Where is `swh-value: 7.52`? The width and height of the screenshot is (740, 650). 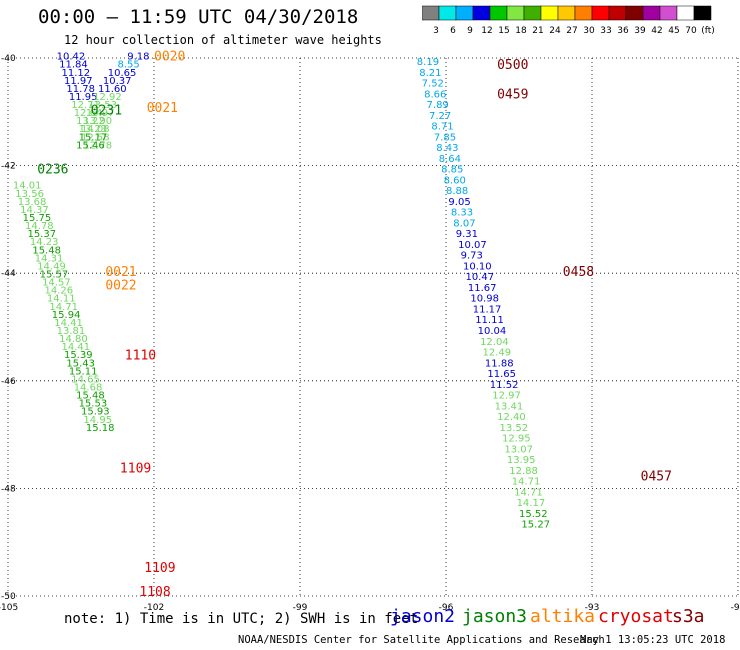 swh-value: 7.52 is located at coordinates (433, 84).